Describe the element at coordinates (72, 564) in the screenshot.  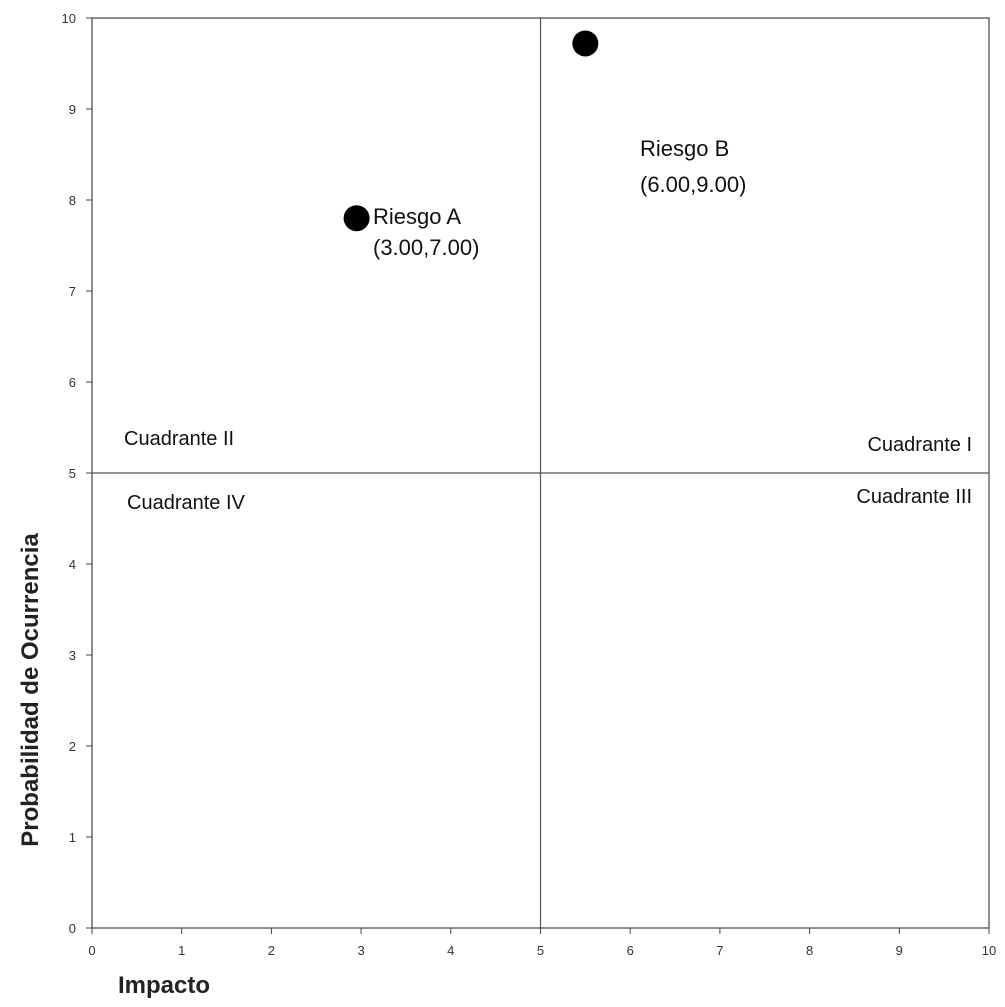
I see `y-tick-label: 4` at that location.